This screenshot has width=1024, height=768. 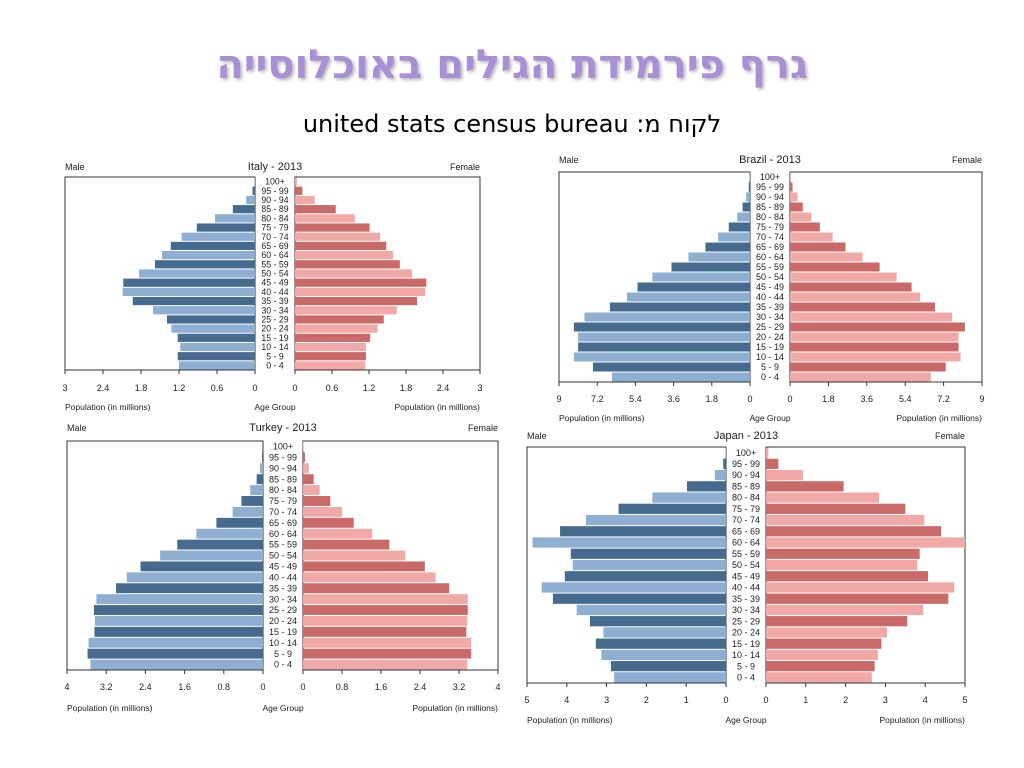 I want to click on x-tick-label: 3.6, so click(x=673, y=399).